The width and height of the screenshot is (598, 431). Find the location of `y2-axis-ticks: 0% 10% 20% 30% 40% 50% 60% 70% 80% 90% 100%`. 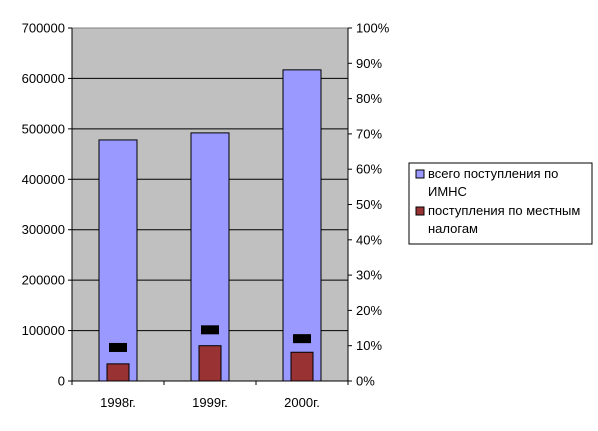

y2-axis-ticks: 0% 10% 20% 30% 40% 50% 60% 70% 80% 90% 100% is located at coordinates (369, 205).